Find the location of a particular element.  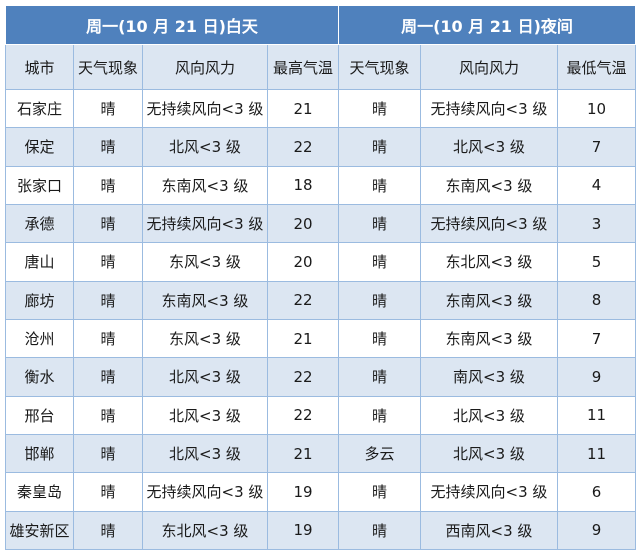

table-cell: 18 is located at coordinates (303, 185).